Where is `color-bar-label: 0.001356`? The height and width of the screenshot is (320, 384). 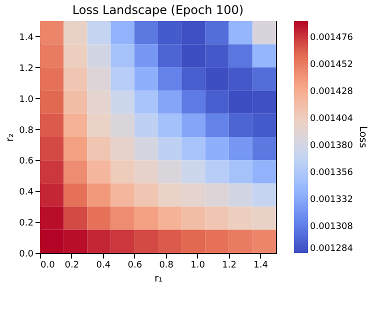 color-bar-label: 0.001356 is located at coordinates (332, 173).